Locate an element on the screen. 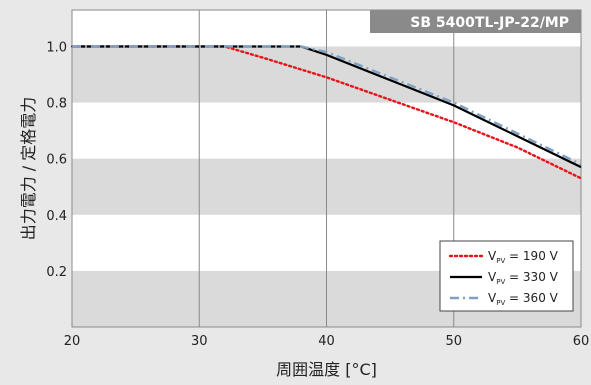  y-tick-label-3: 0.8 is located at coordinates (56, 104).